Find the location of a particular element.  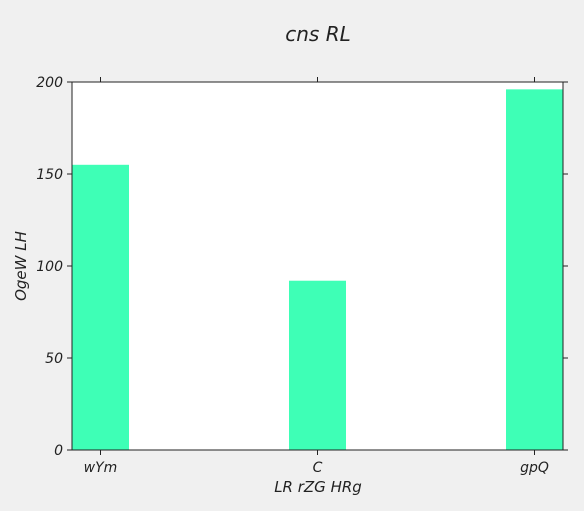

y-tick-label-0: 0 is located at coordinates (58, 451).